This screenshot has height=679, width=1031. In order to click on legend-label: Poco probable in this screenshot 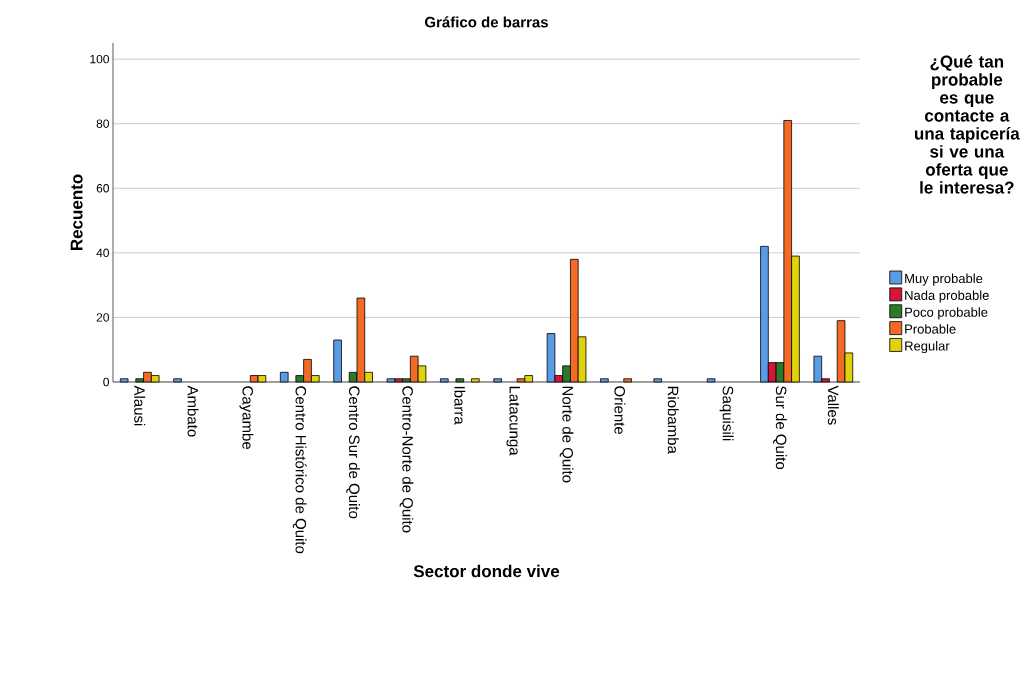, I will do `click(946, 313)`.